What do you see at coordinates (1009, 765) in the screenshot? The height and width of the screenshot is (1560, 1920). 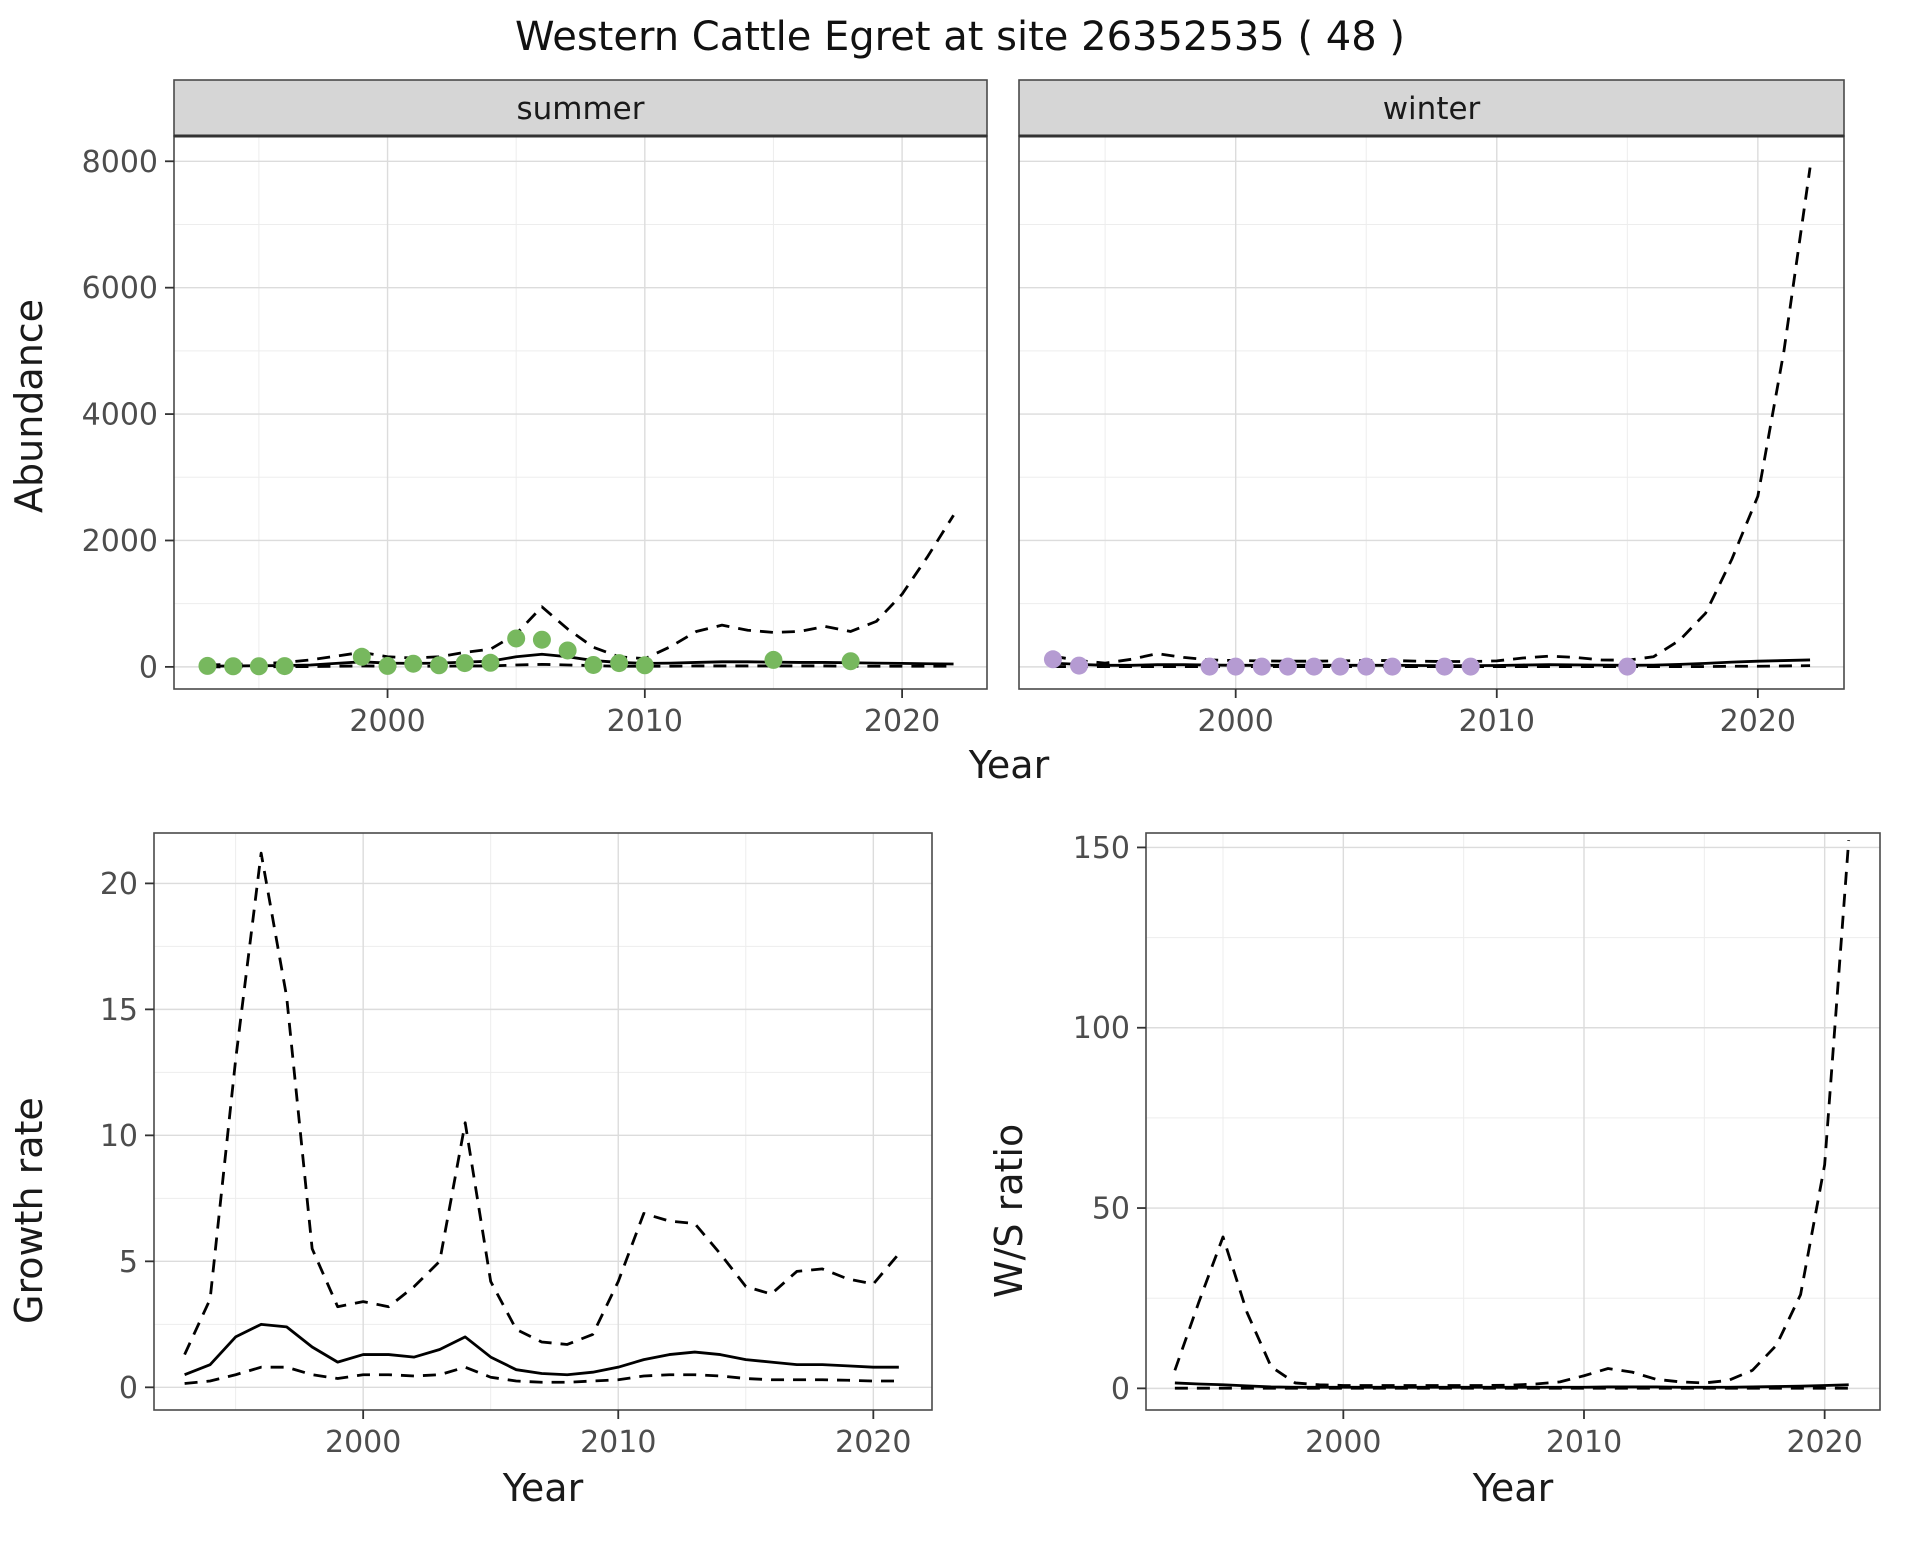 I see `abundance-x-axis-title: Year` at bounding box center [1009, 765].